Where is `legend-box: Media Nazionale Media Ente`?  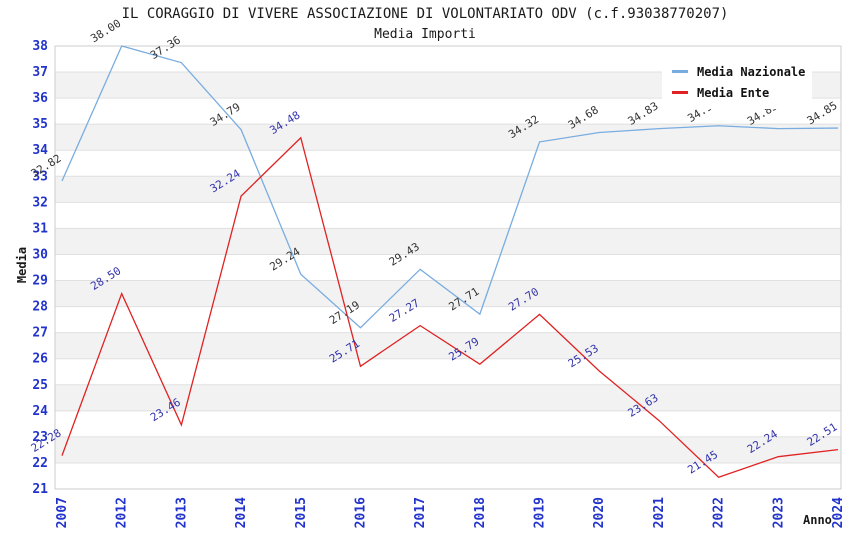 legend-box: Media Nazionale Media Ente is located at coordinates (737, 82).